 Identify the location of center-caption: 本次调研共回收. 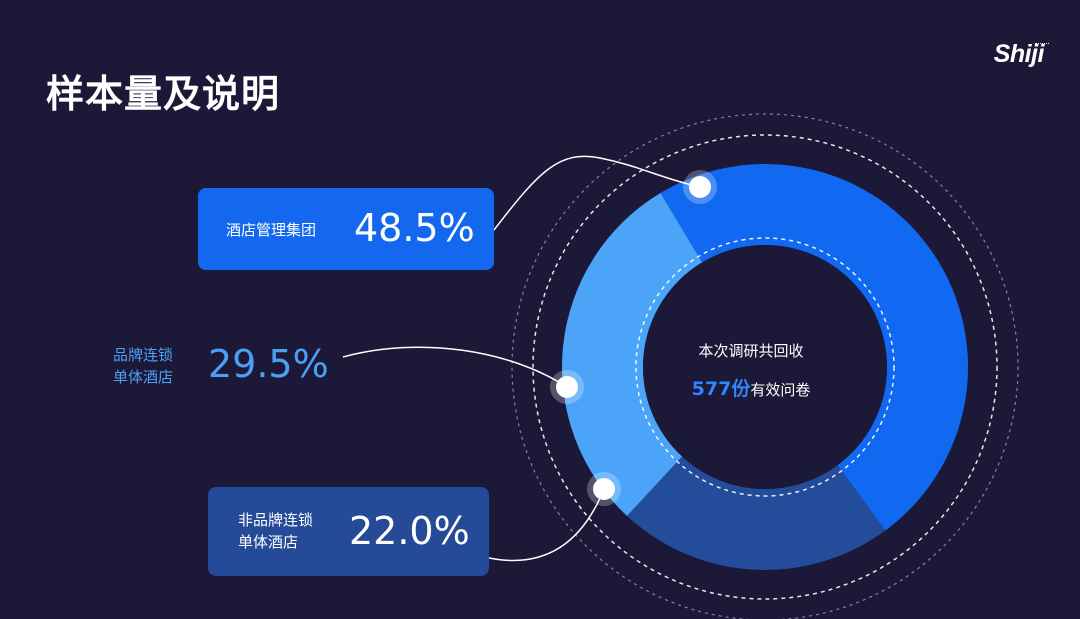
(751, 351).